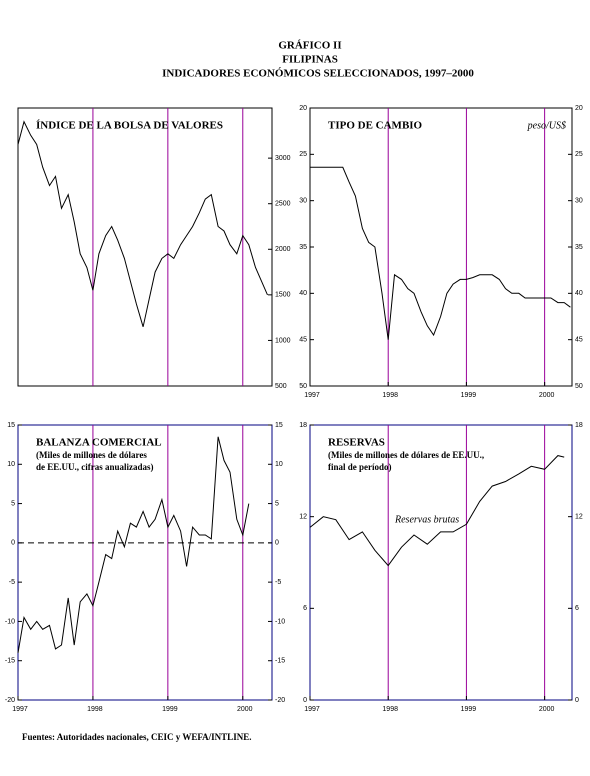 Image resolution: width=590 pixels, height=776 pixels. I want to click on panel-title: RESERVAS, so click(356, 443).